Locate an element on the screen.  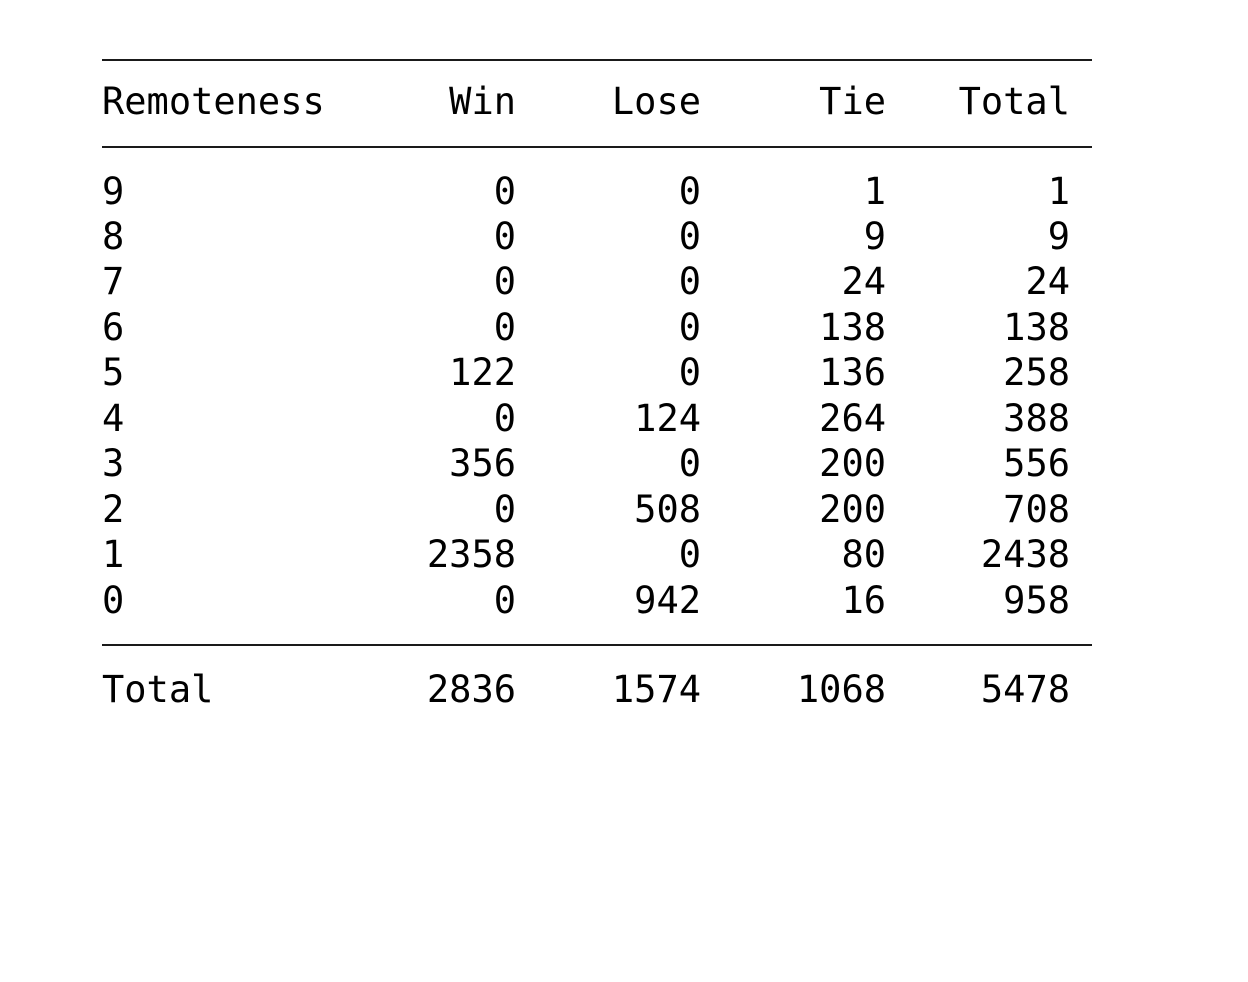
cell-total: 24 is located at coordinates (1047, 281).